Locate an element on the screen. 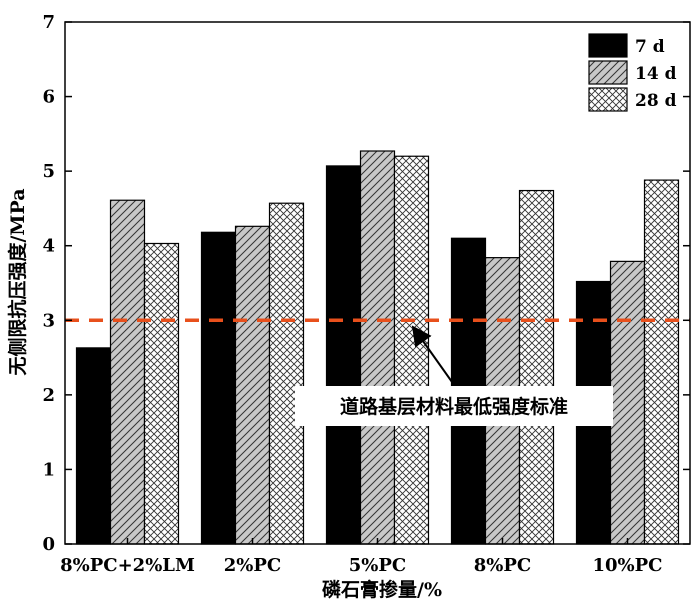  y-axis-title: 无侧限抗压强度/MPa is located at coordinates (17, 281).